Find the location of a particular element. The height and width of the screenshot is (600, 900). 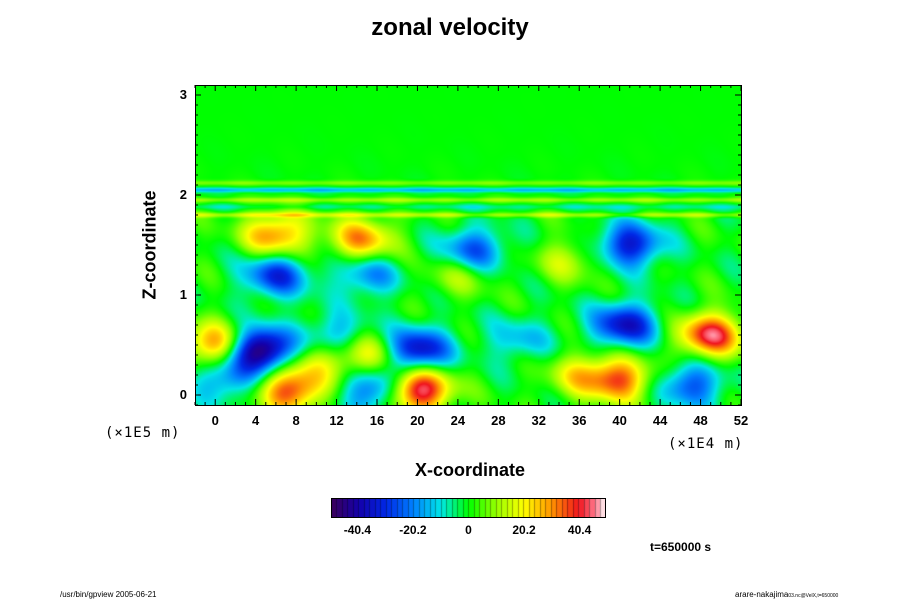

y-scale-label: (×1E5 m) is located at coordinates (143, 433).